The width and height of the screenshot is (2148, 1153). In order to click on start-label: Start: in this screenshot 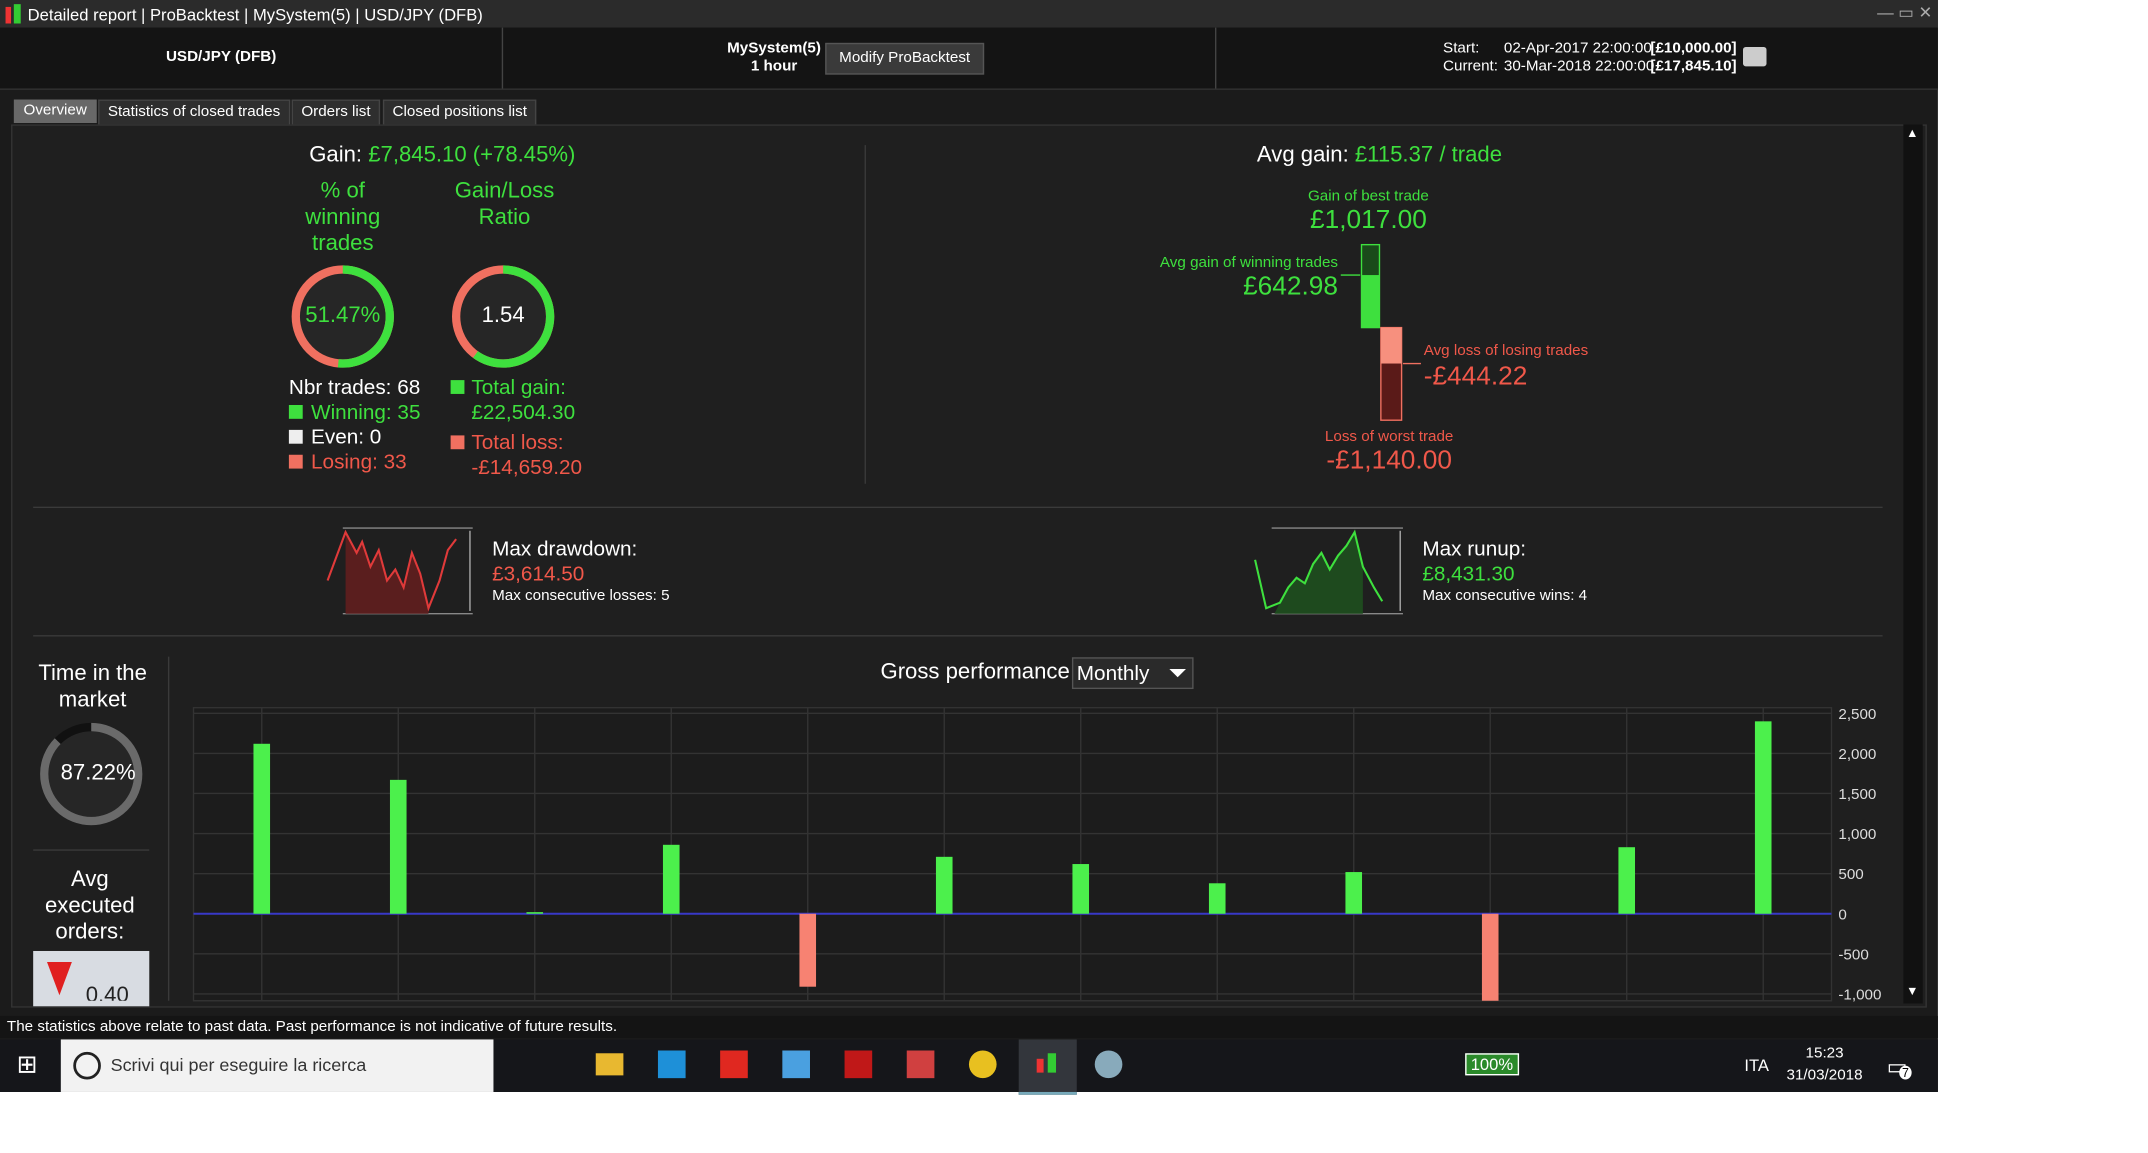, I will do `click(1461, 48)`.